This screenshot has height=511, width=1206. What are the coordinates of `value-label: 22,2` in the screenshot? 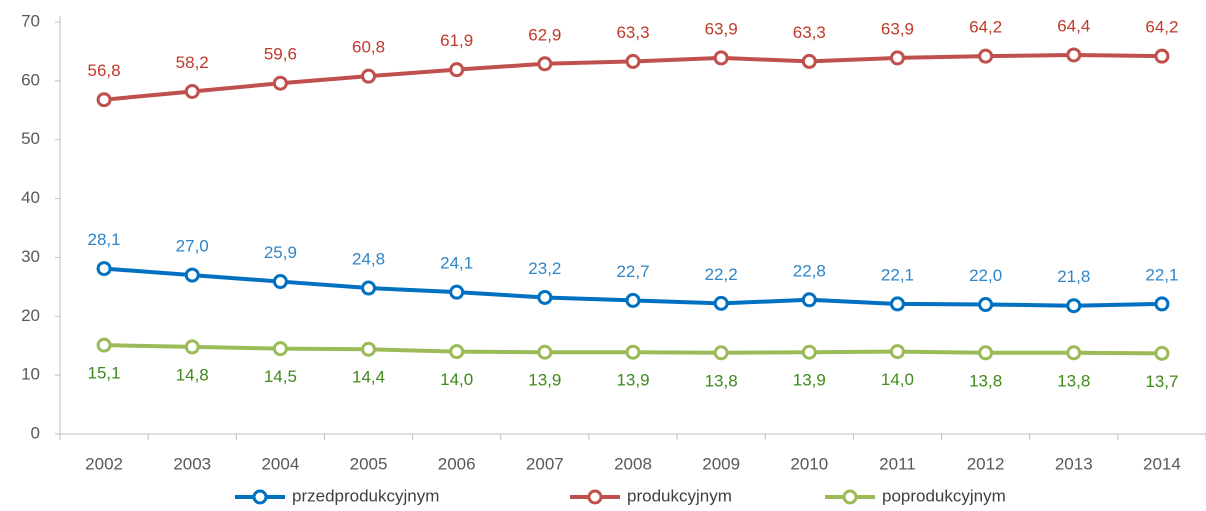 It's located at (721, 274).